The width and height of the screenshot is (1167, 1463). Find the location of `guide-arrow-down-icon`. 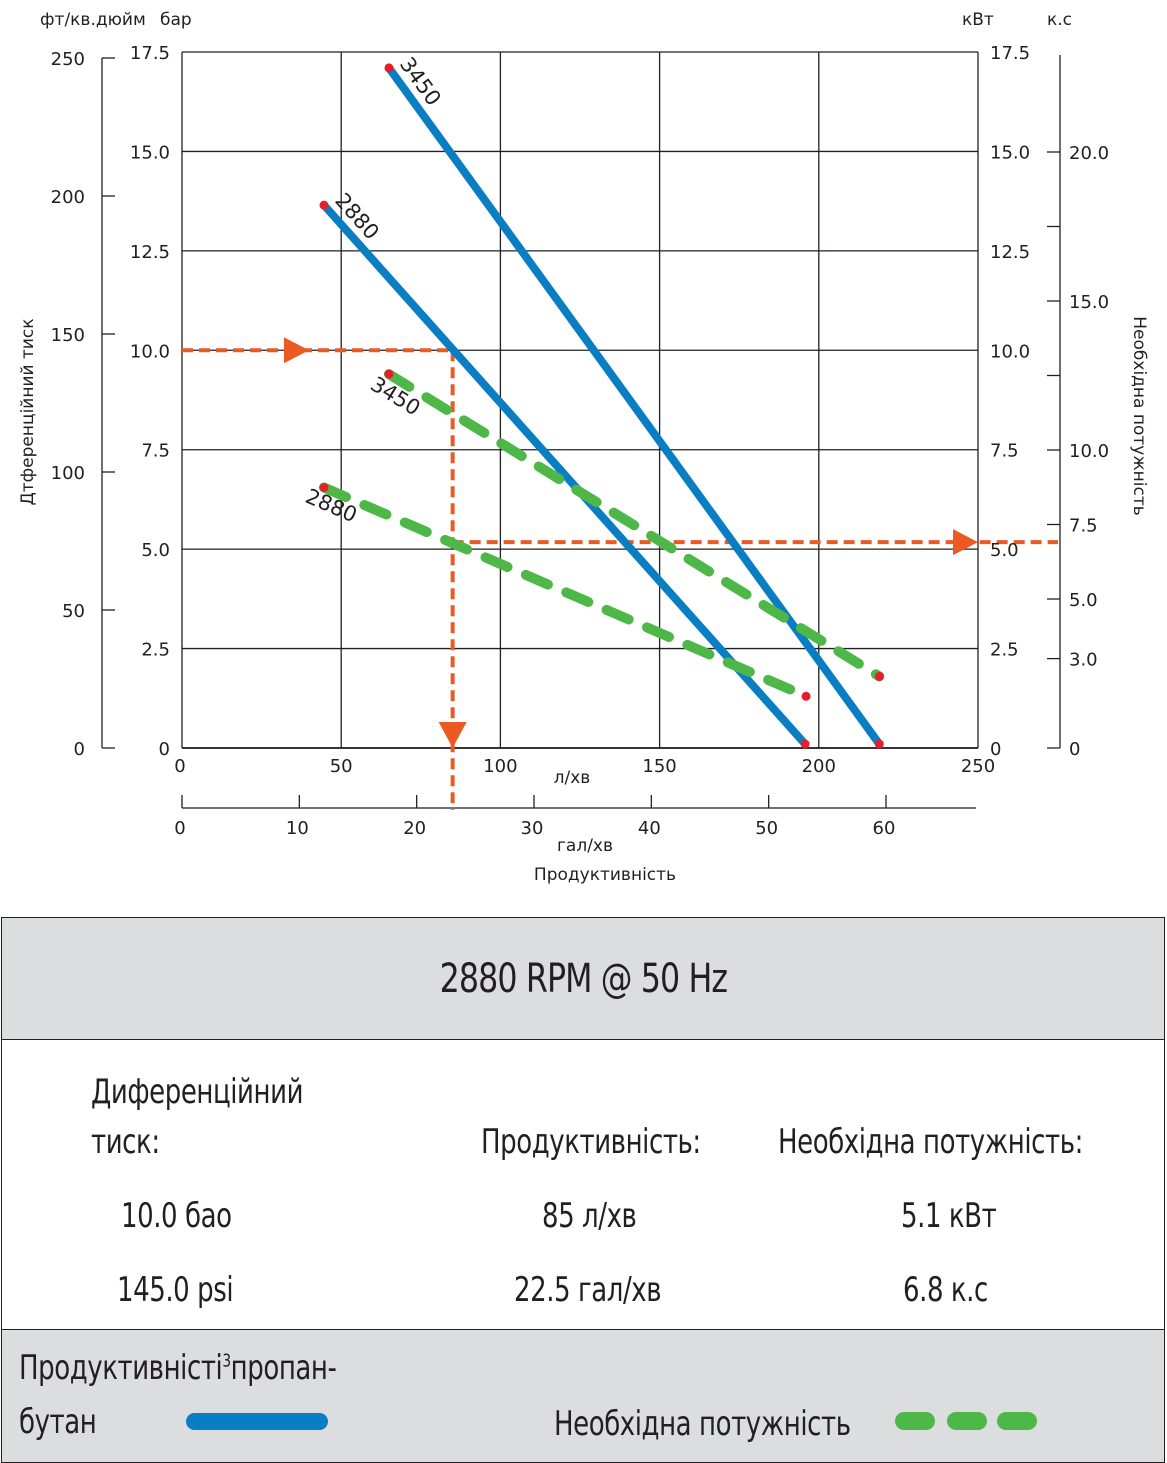

guide-arrow-down-icon is located at coordinates (452, 735).